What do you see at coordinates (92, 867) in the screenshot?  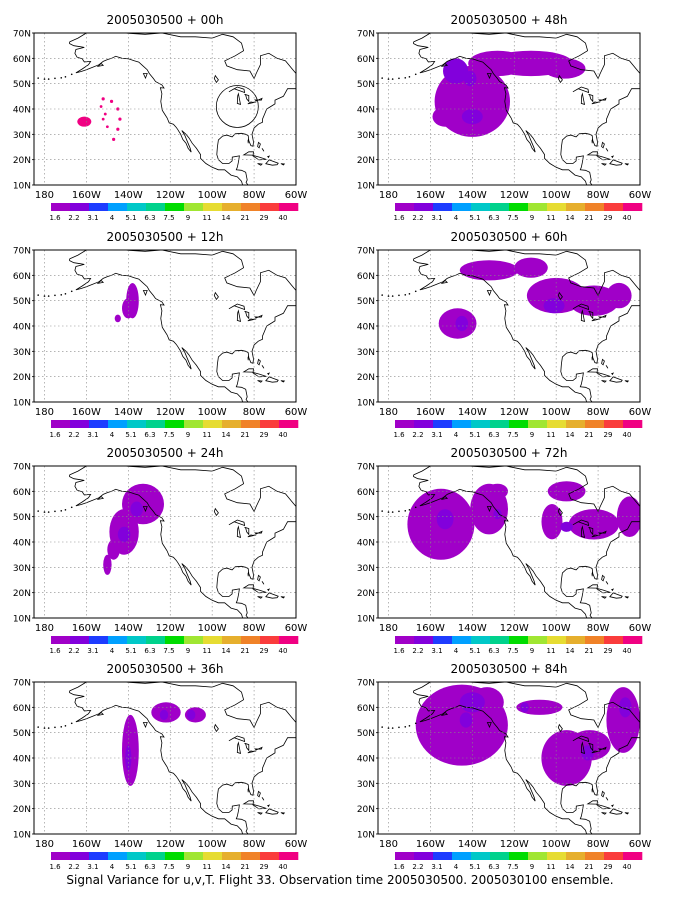 I see `colorbar-label: 3.1` at bounding box center [92, 867].